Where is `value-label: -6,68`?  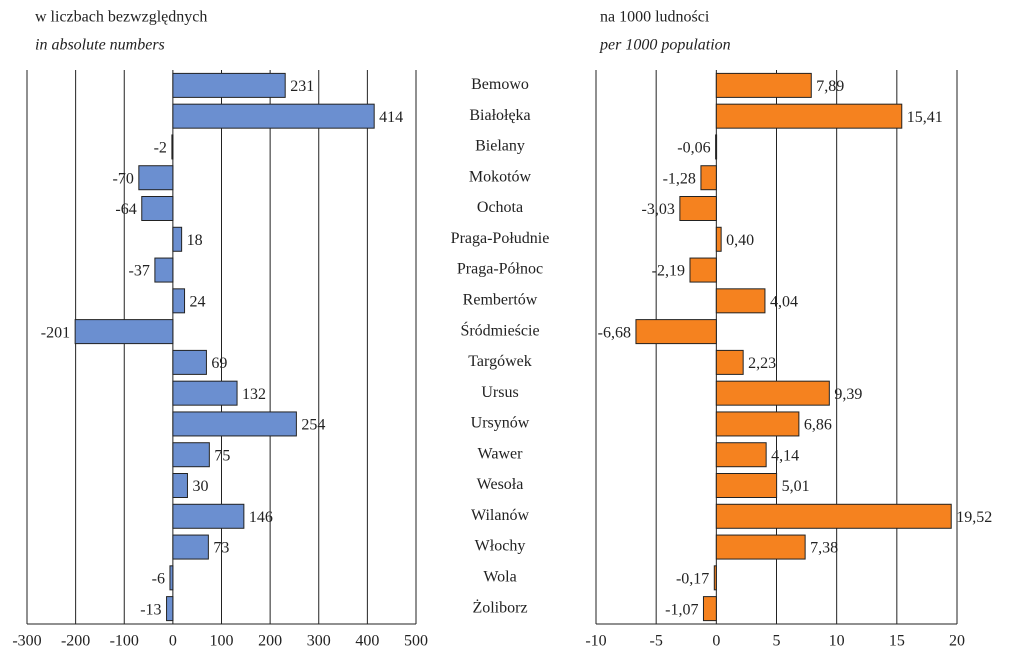
value-label: -6,68 is located at coordinates (614, 332).